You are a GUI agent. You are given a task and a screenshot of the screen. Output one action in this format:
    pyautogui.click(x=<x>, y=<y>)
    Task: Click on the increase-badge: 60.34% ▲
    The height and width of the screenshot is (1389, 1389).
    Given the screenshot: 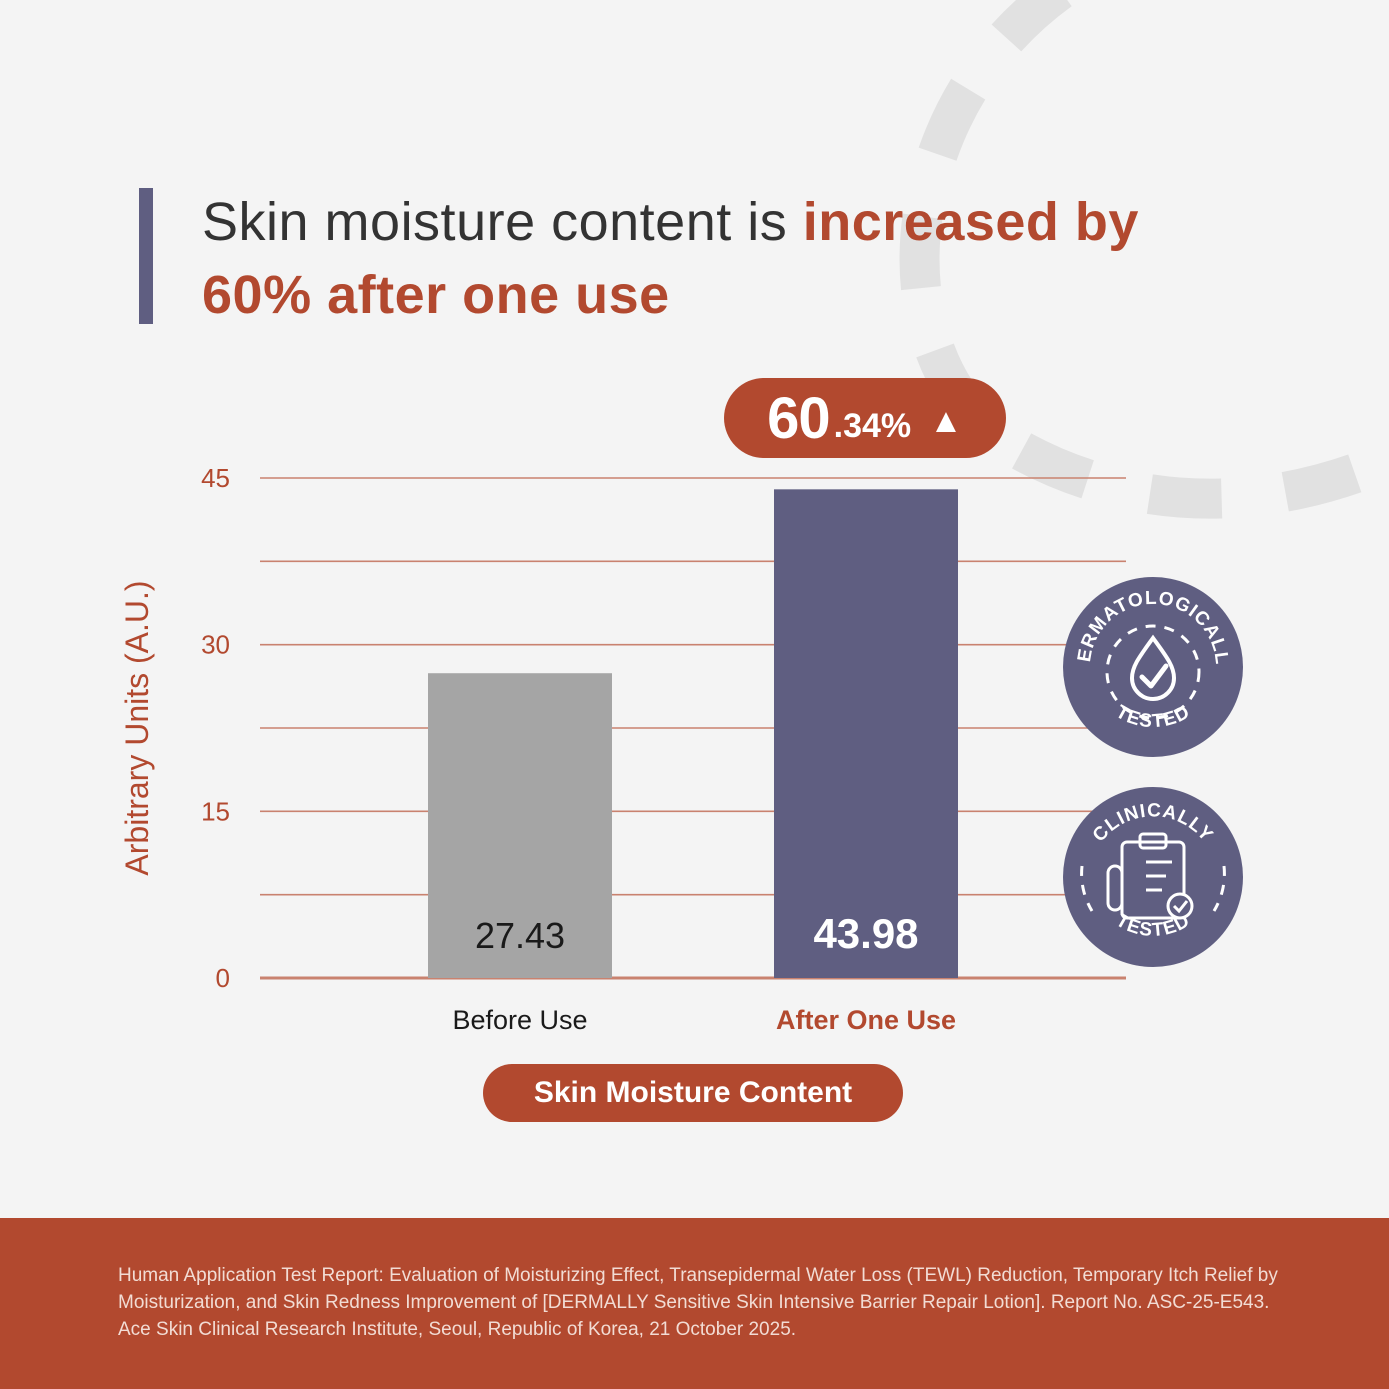 What is the action you would take?
    pyautogui.click(x=865, y=418)
    